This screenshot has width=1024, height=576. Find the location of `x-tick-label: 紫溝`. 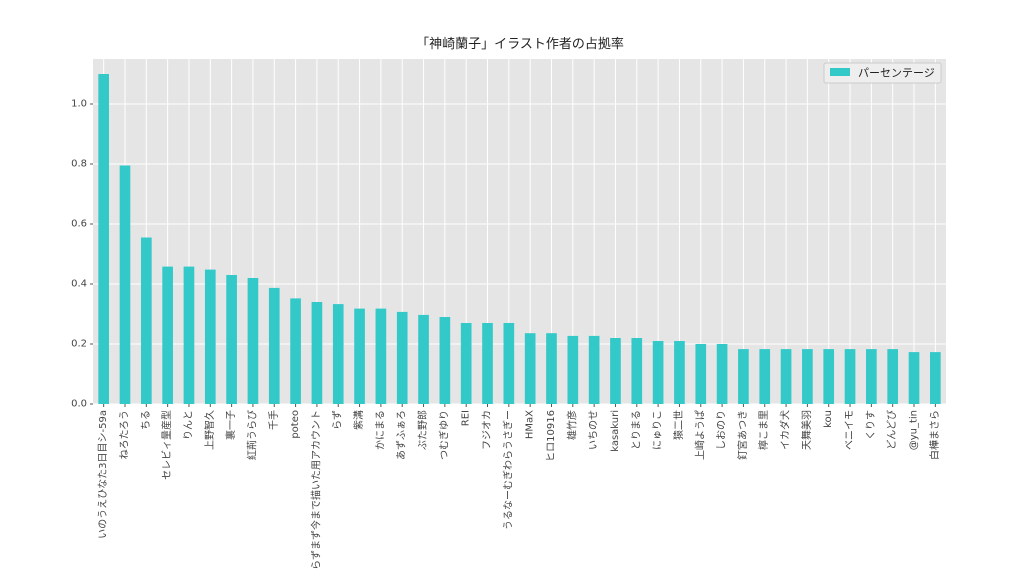

x-tick-label: 紫溝 is located at coordinates (358, 420).